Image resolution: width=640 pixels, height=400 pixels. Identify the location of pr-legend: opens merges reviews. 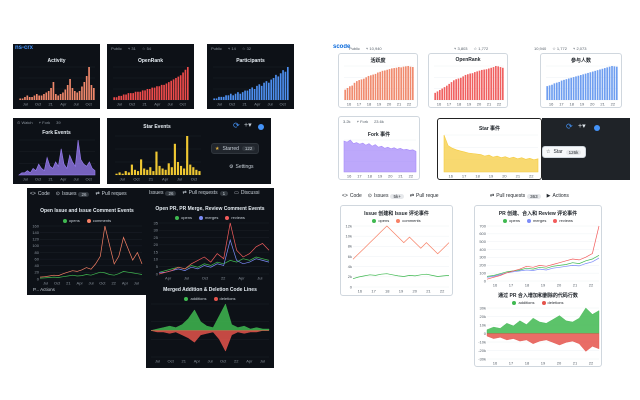
(538, 220).